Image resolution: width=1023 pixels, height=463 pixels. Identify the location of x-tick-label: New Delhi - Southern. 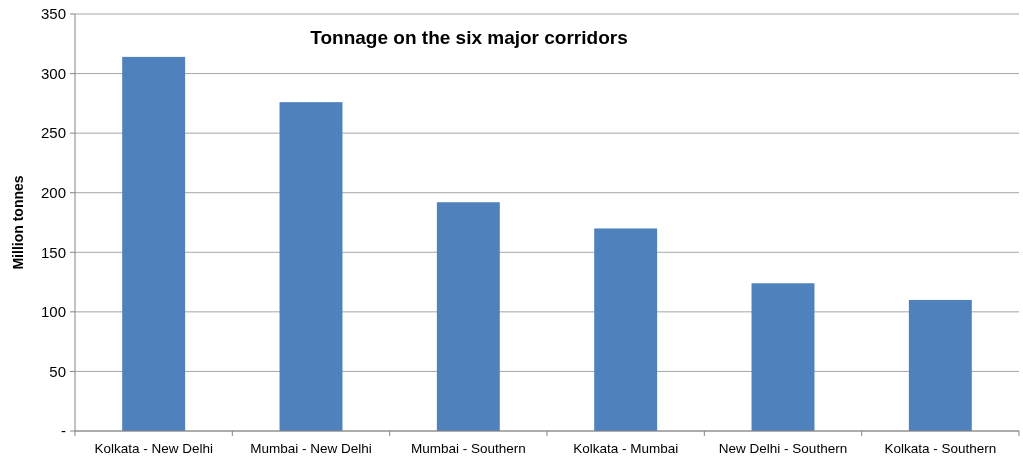
(783, 448).